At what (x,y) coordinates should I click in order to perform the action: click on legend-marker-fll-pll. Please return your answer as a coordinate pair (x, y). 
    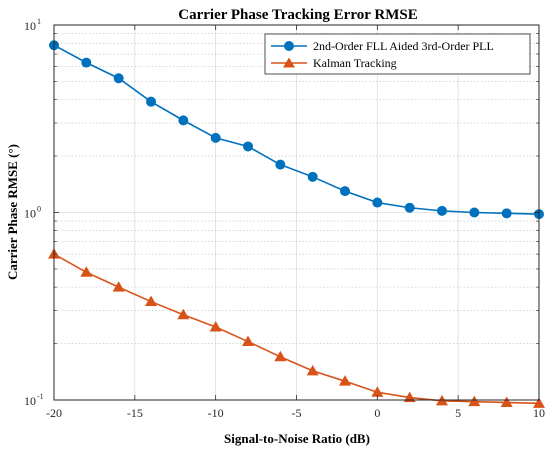
    Looking at the image, I should click on (289, 46).